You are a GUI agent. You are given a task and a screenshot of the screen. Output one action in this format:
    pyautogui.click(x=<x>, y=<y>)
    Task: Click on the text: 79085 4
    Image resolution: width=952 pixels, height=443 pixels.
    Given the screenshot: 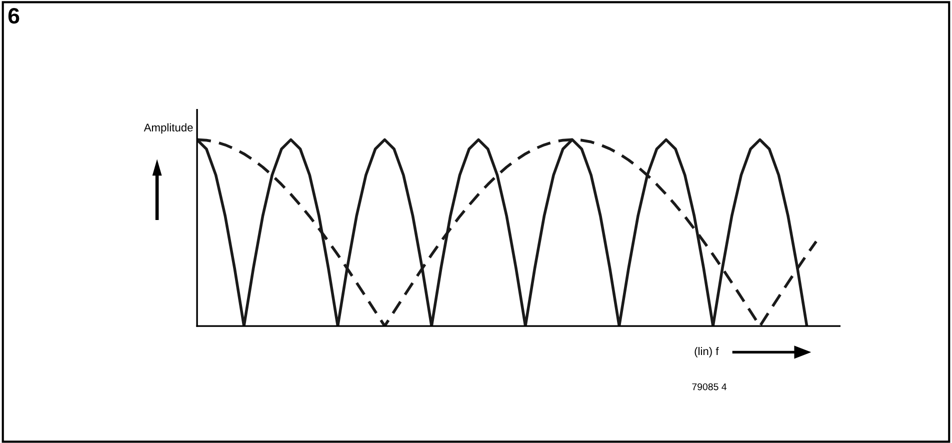 What is the action you would take?
    pyautogui.click(x=709, y=386)
    